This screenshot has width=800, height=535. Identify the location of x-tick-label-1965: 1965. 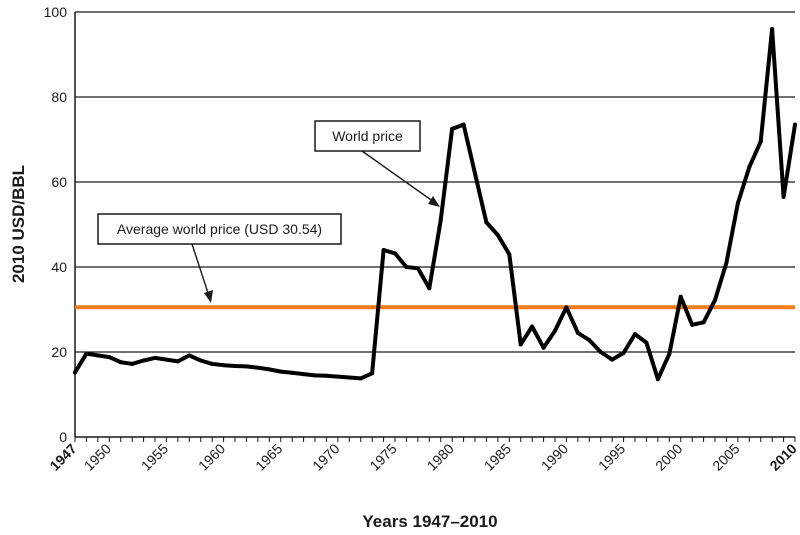
(268, 456).